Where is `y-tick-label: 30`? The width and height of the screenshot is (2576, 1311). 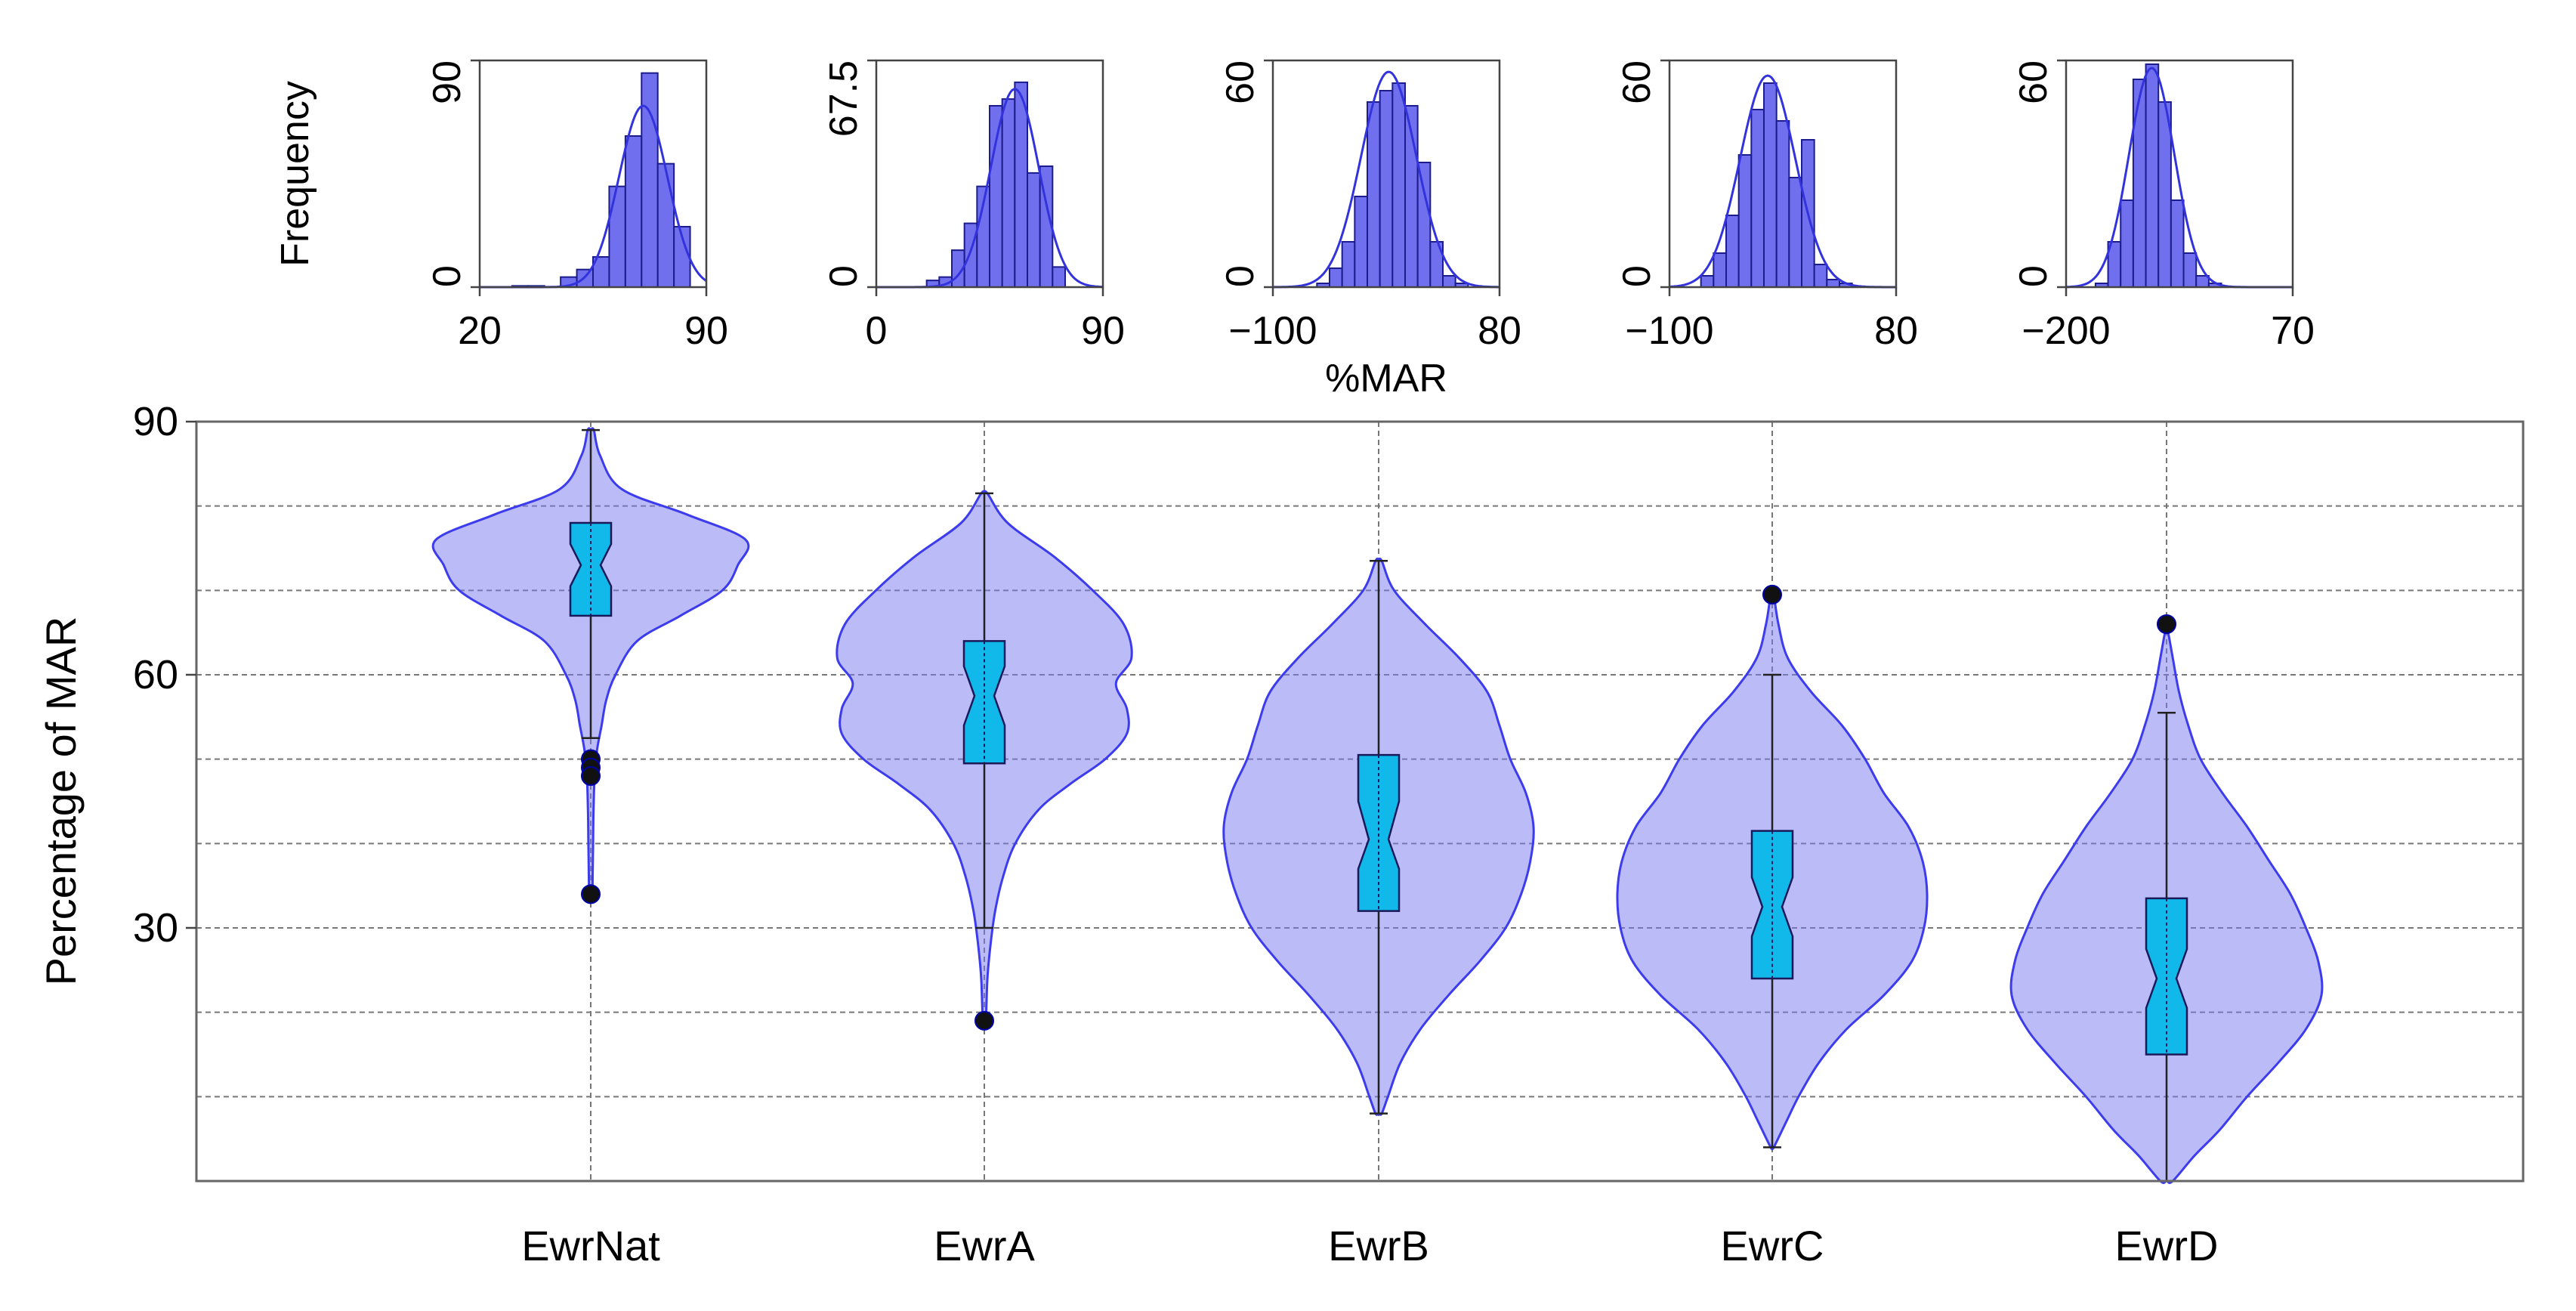
y-tick-label: 30 is located at coordinates (155, 928).